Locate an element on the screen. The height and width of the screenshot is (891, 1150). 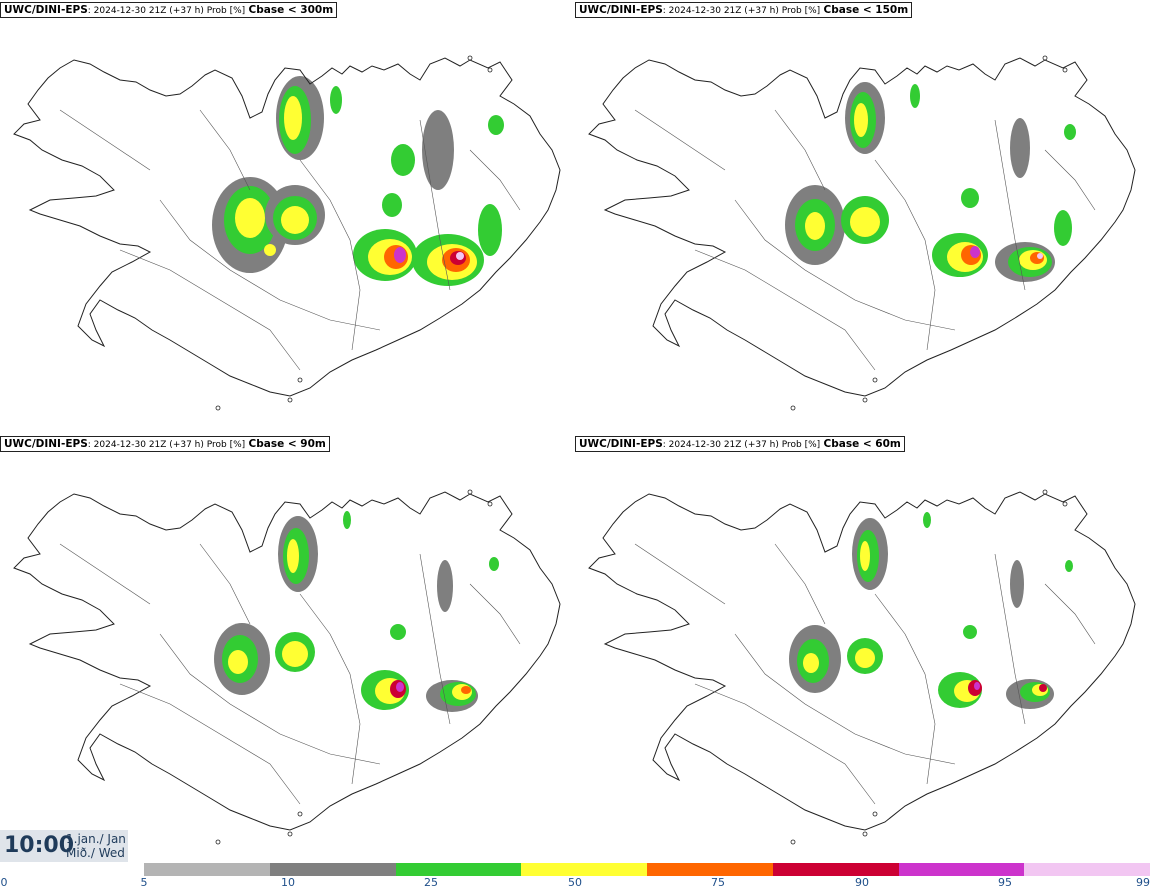
probability-colorbar is located at coordinates (647, 869).